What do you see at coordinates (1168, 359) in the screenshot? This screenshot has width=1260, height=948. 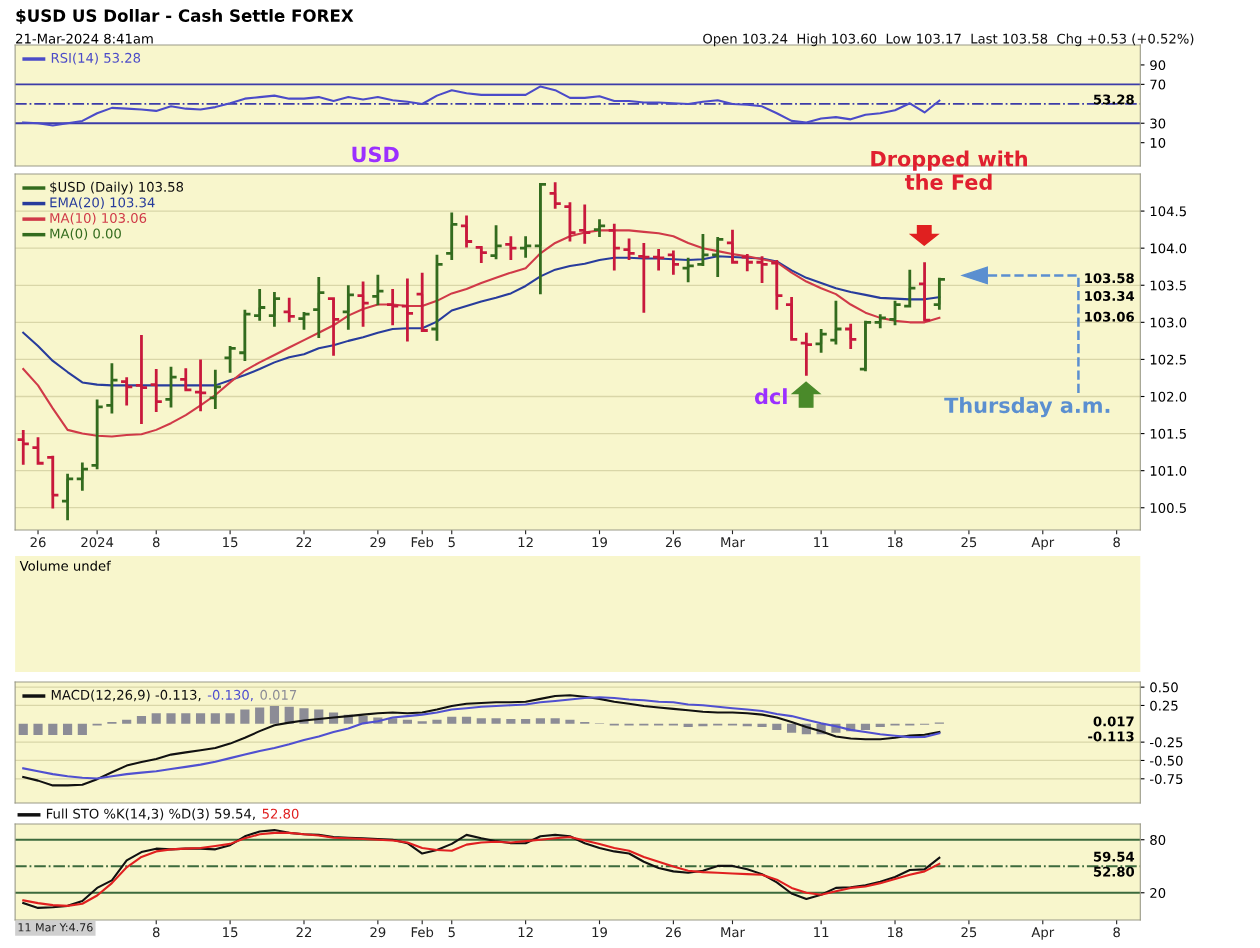 I see `y-tick-label: 102.5` at bounding box center [1168, 359].